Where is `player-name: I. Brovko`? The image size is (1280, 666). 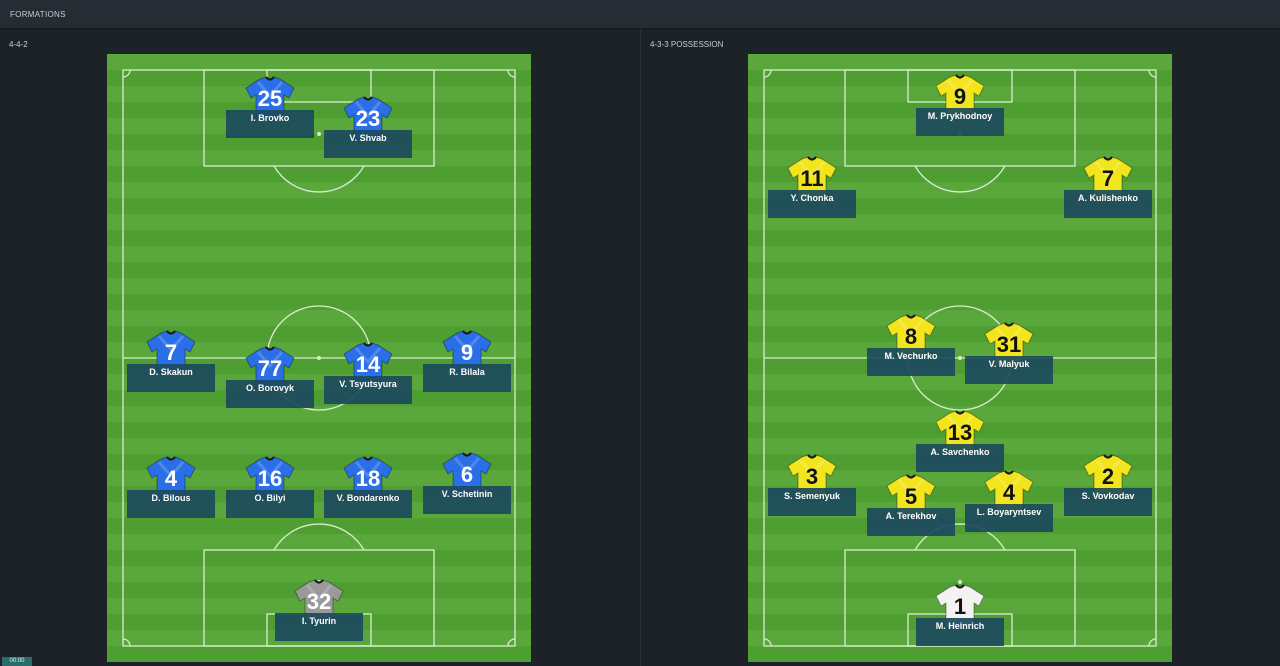
player-name: I. Brovko is located at coordinates (270, 118).